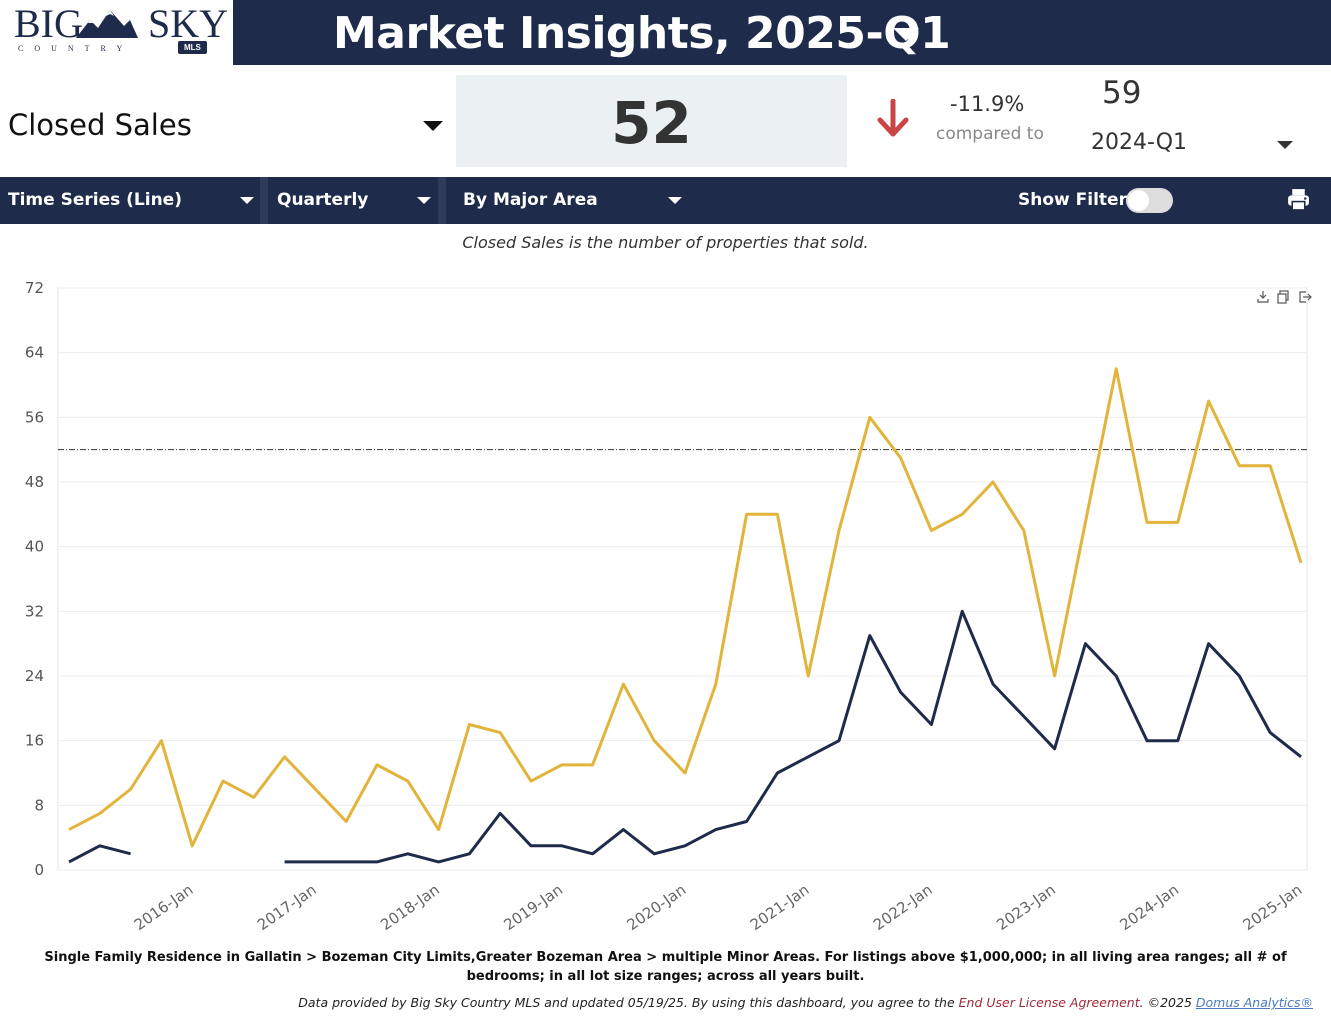  I want to click on y-tick-label: 48, so click(34, 482).